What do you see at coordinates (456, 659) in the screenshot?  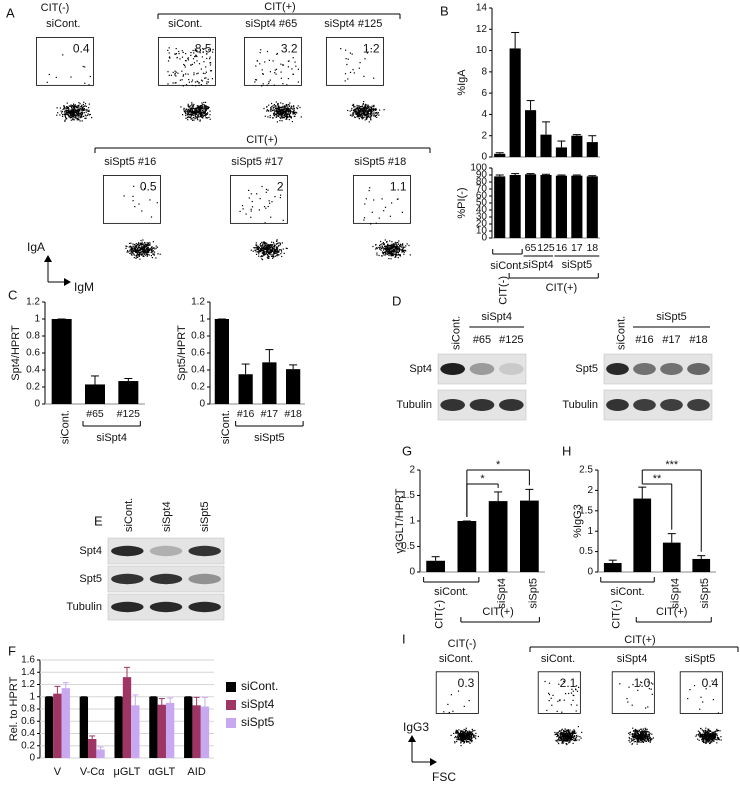 I see `plot-name: siCont.` at bounding box center [456, 659].